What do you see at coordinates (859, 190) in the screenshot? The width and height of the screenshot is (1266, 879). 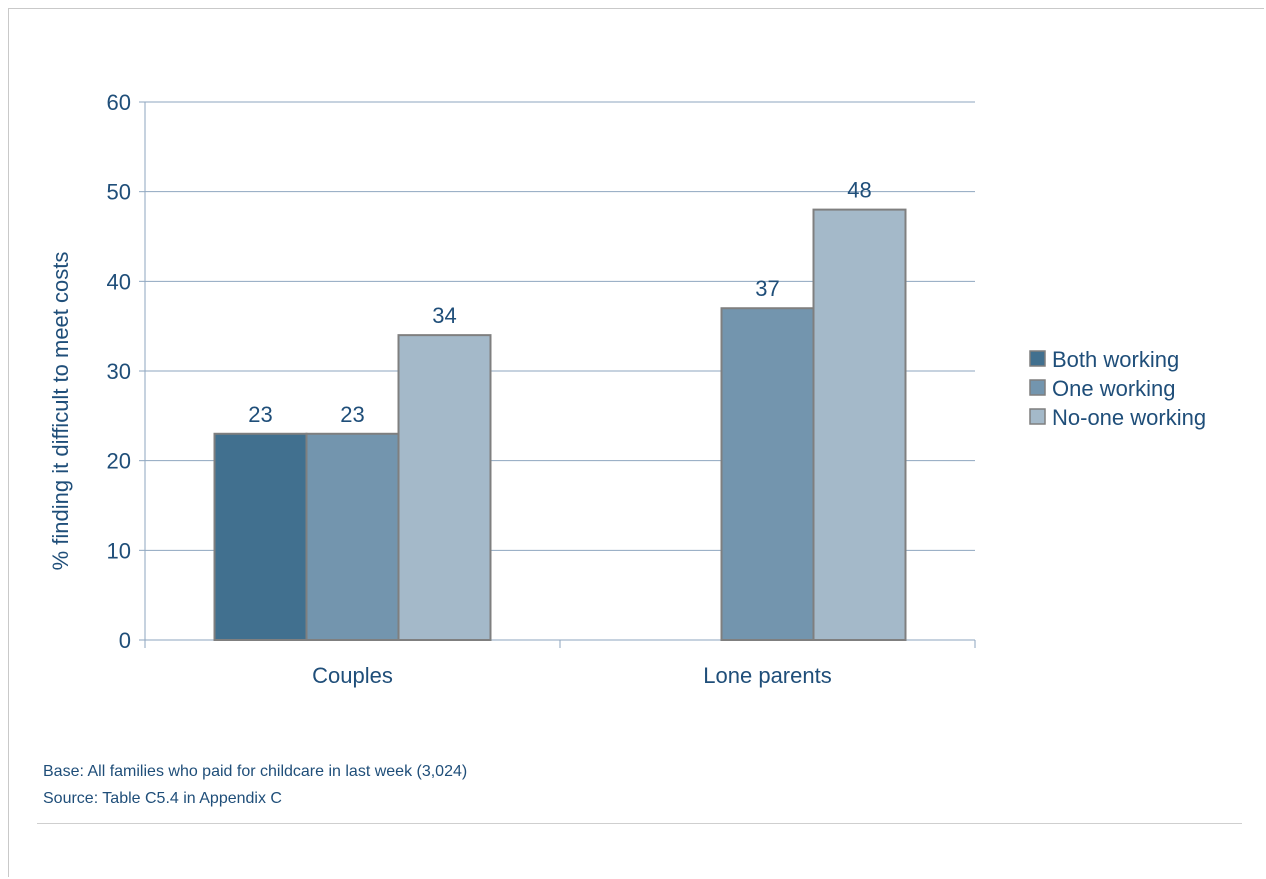 I see `data-label: 48` at bounding box center [859, 190].